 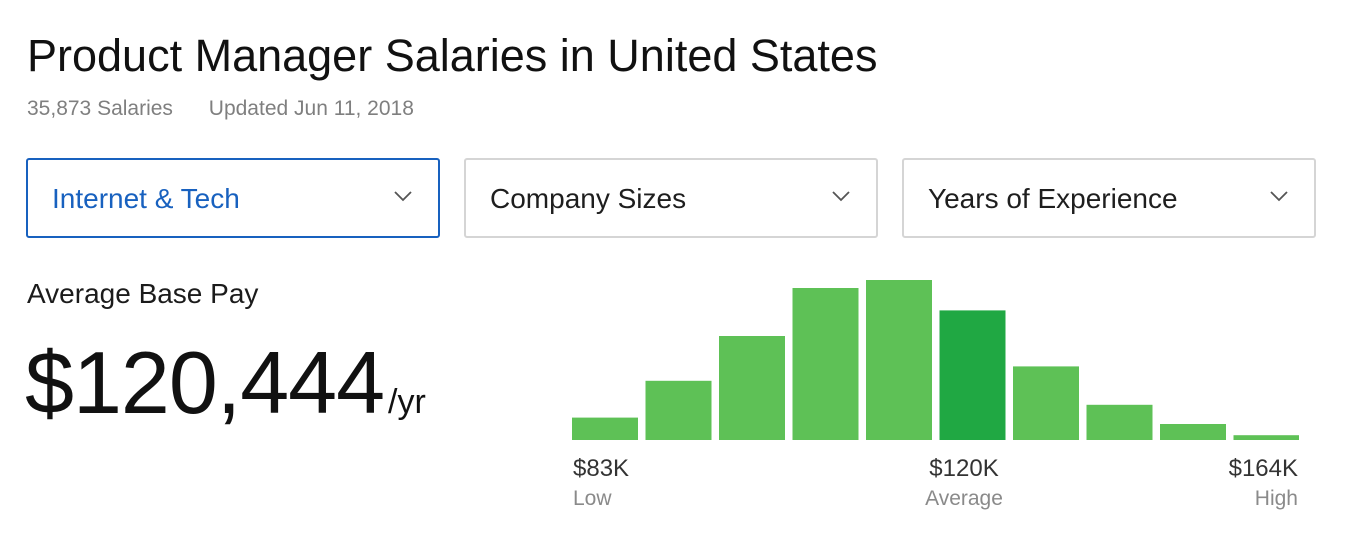 I want to click on axis-low-value: $83K, so click(x=601, y=468).